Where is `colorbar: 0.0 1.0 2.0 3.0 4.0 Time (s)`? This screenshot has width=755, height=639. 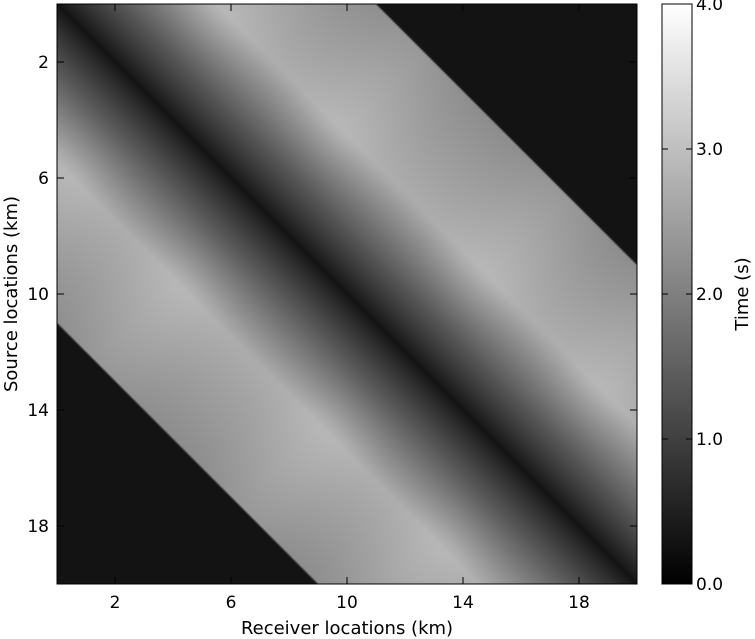 colorbar: 0.0 1.0 2.0 3.0 4.0 Time (s) is located at coordinates (707, 297).